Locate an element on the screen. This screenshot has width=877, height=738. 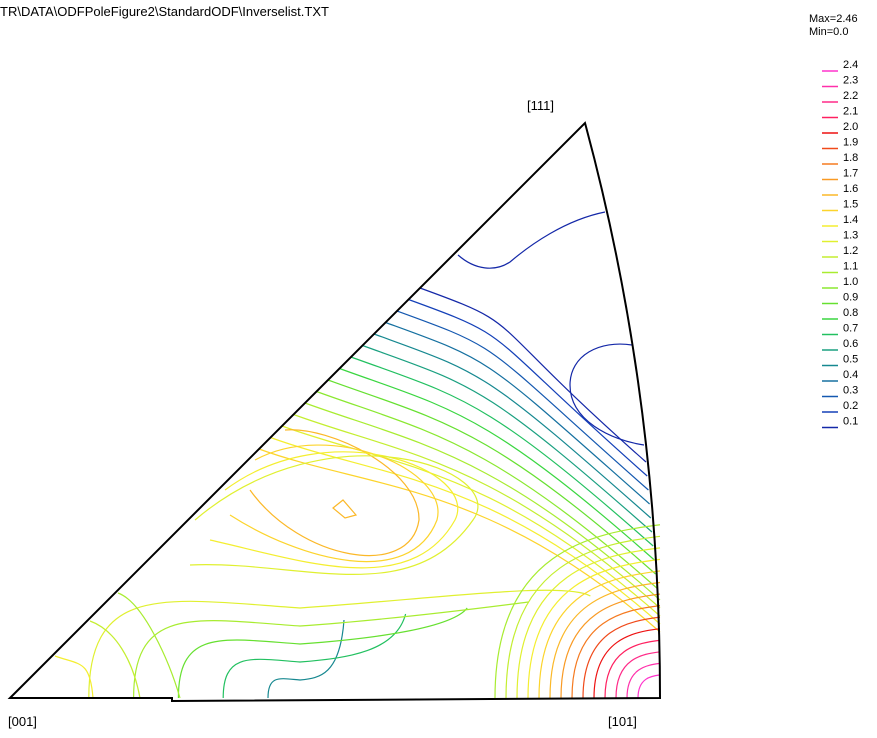
legend-label: 0.1 is located at coordinates (850, 422).